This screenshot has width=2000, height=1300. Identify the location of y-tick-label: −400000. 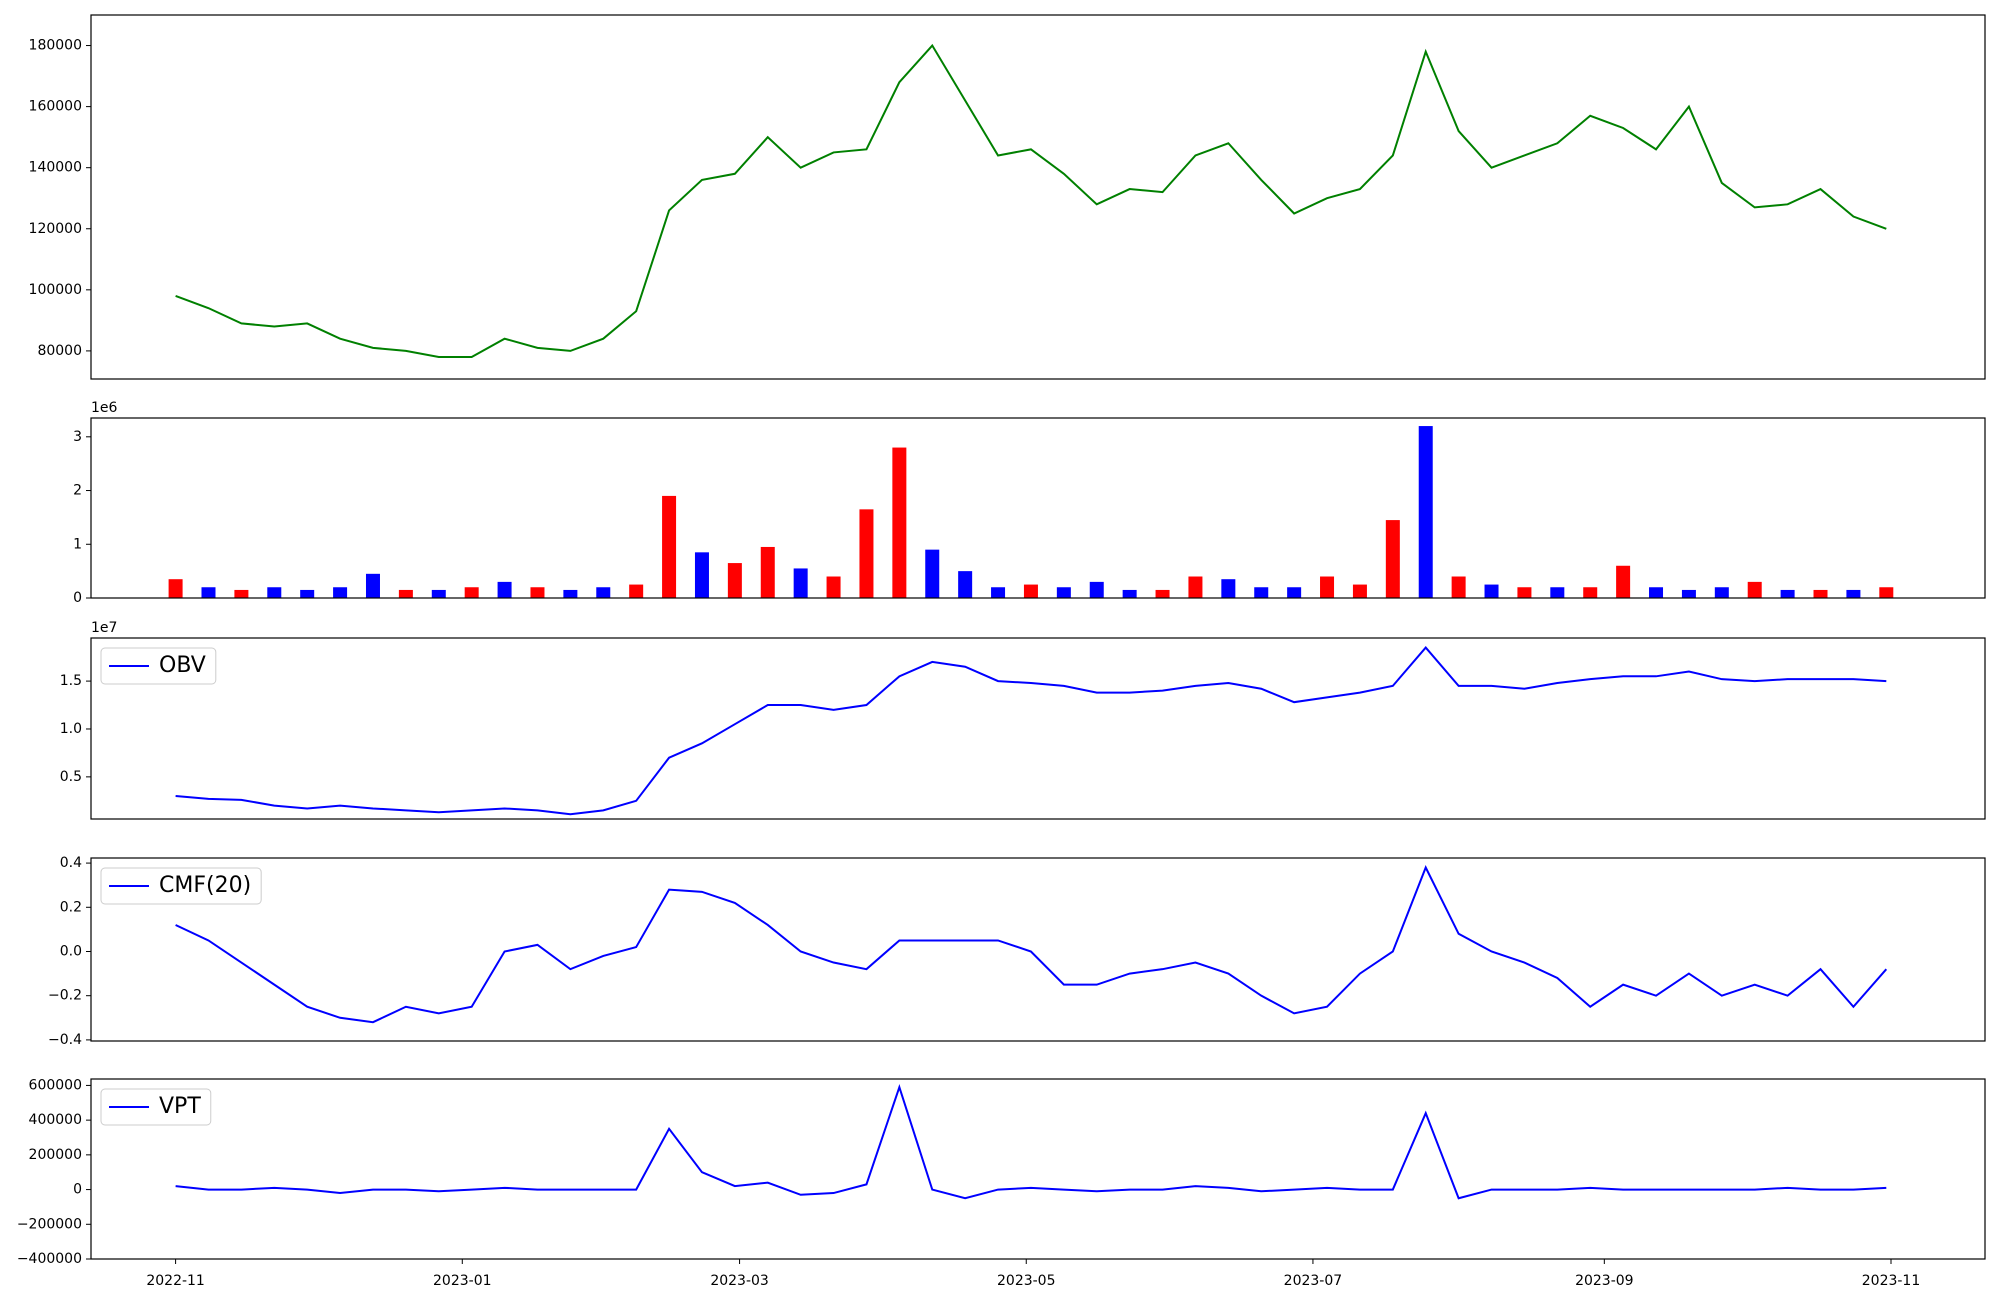
(49, 1259).